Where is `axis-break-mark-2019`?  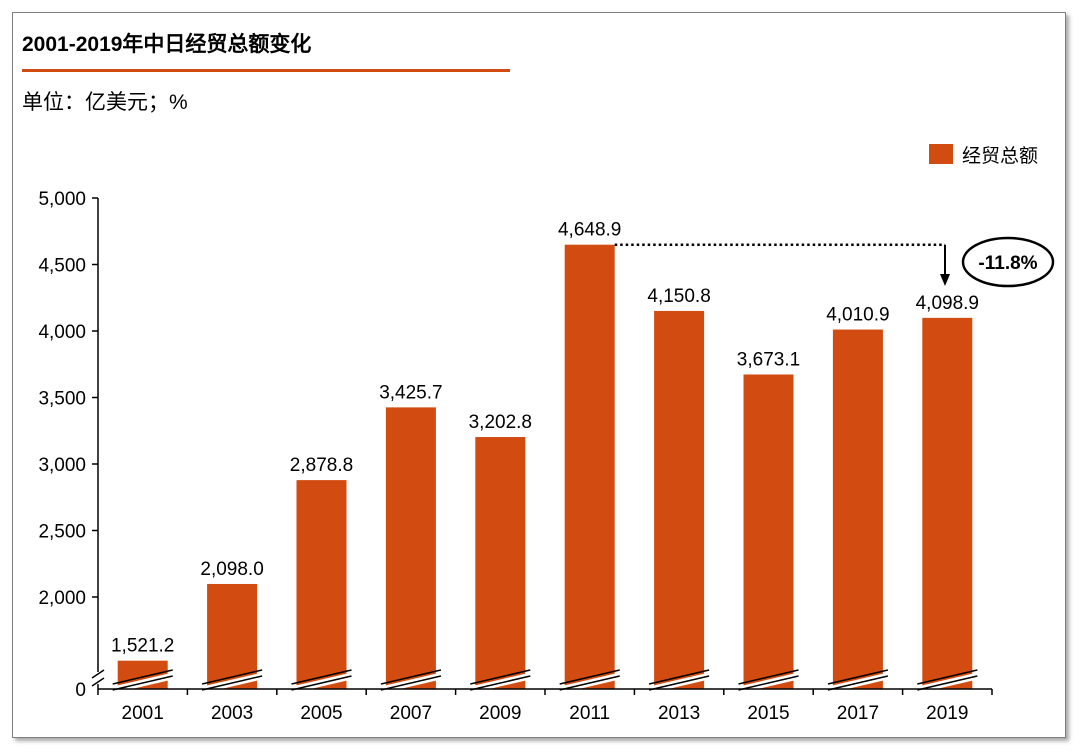 axis-break-mark-2019 is located at coordinates (947, 681).